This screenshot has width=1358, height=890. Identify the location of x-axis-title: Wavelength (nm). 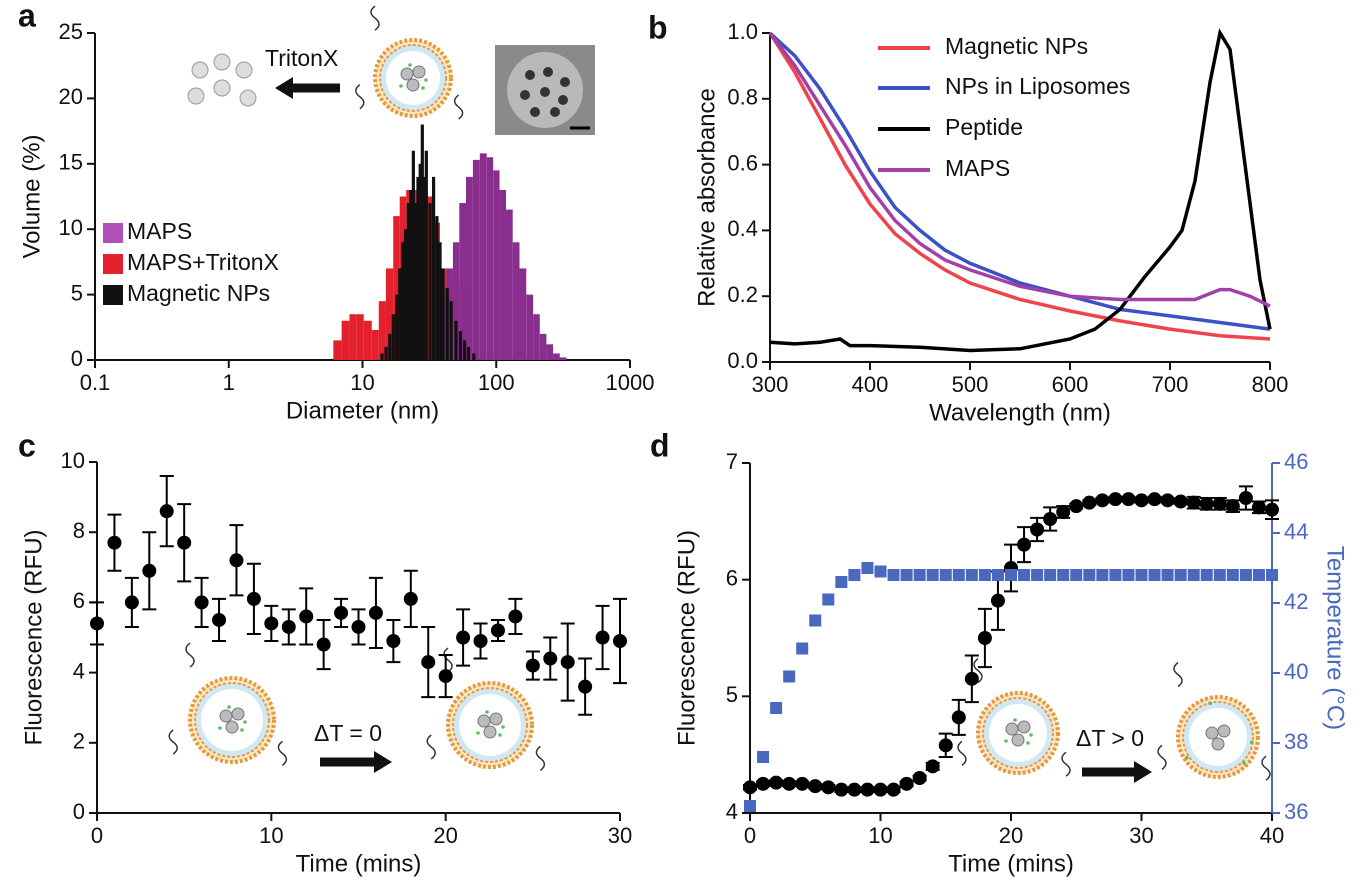
(1020, 412).